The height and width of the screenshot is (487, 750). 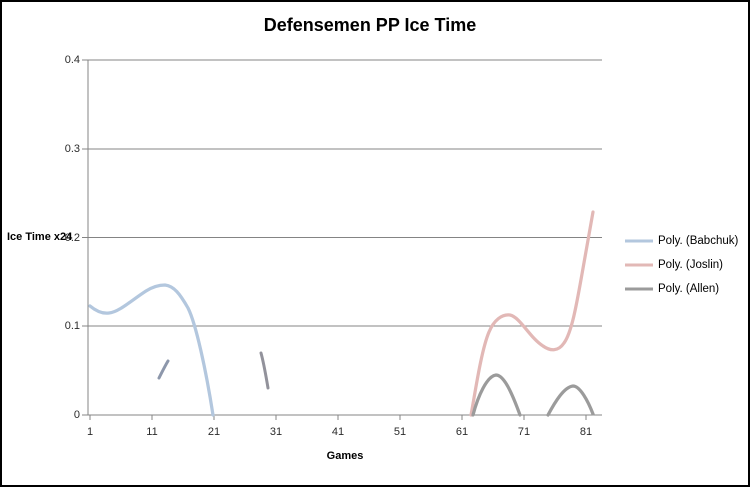 What do you see at coordinates (524, 432) in the screenshot?
I see `x-tick-label: 71` at bounding box center [524, 432].